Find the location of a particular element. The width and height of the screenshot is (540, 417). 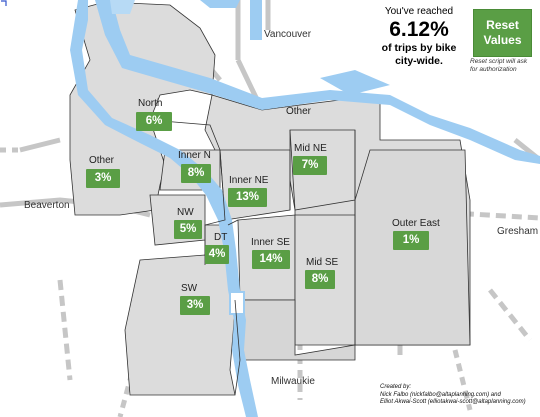

zone-name-mid-se: Mid SE is located at coordinates (322, 262).